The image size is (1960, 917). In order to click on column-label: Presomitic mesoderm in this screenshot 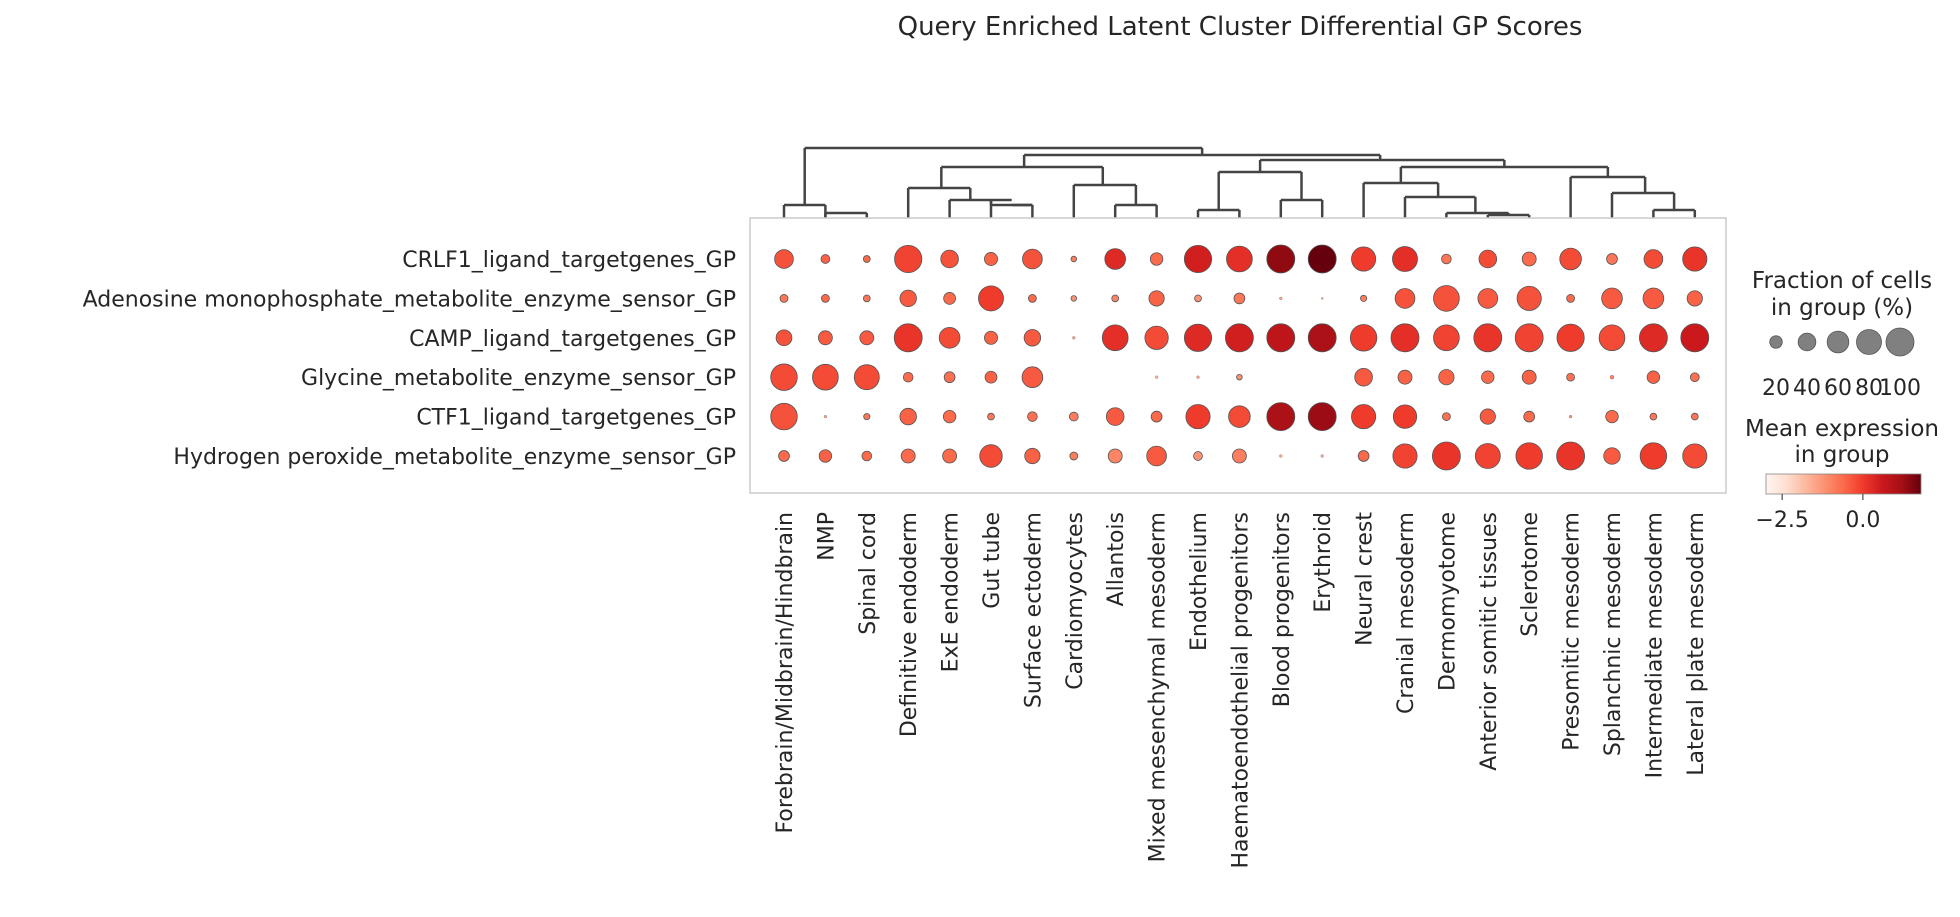, I will do `click(1572, 631)`.